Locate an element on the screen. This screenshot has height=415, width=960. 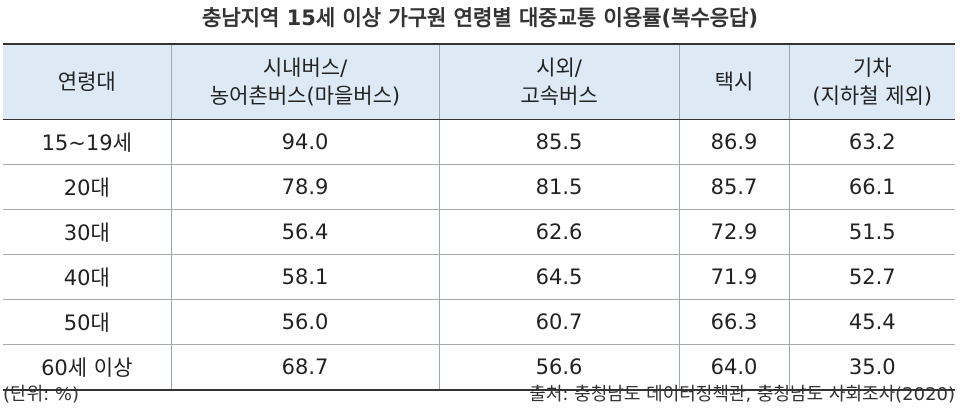
header-cell: 시외/고속버스 is located at coordinates (558, 82).